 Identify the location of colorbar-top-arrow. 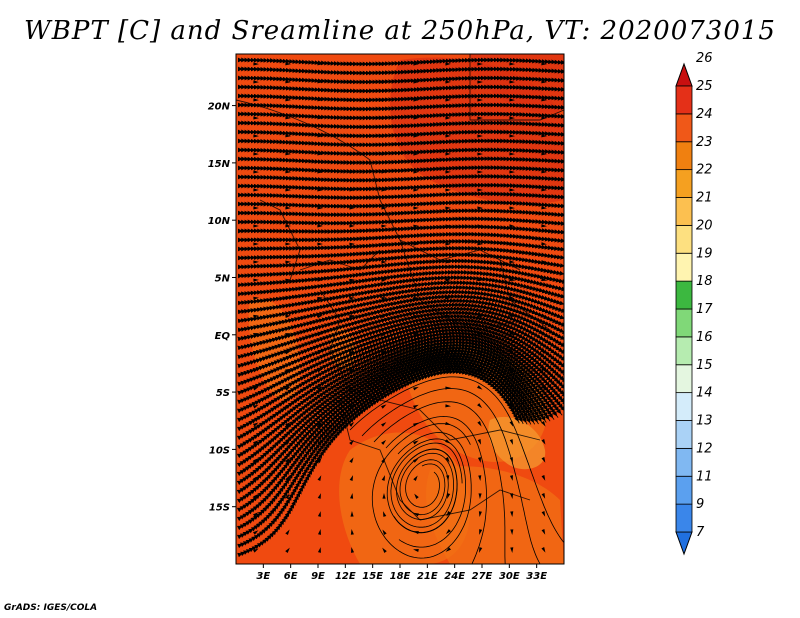
(684, 74).